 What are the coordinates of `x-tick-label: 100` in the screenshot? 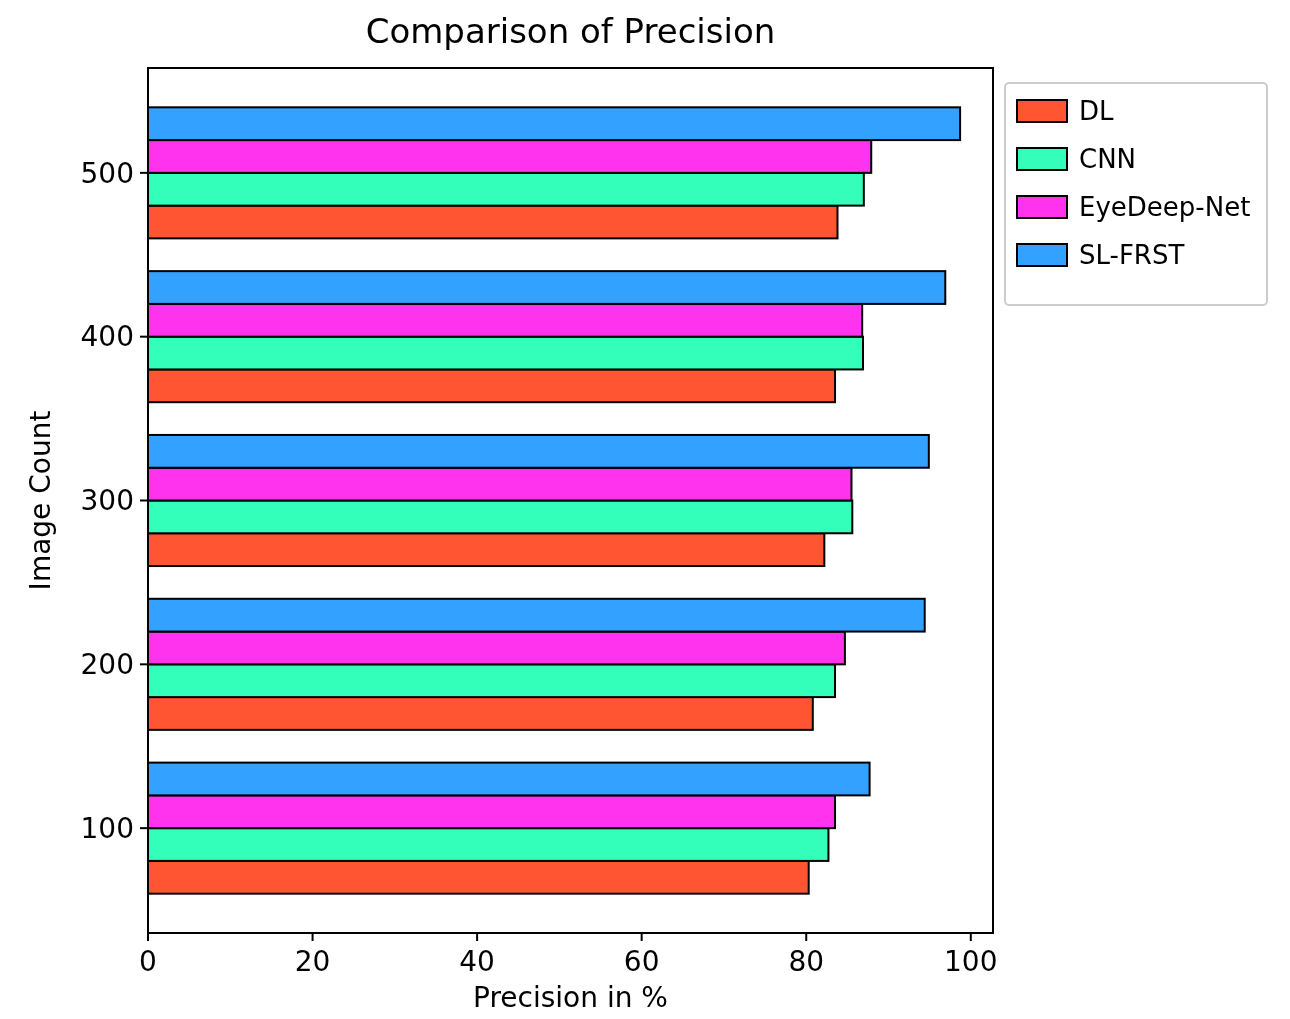 It's located at (971, 961).